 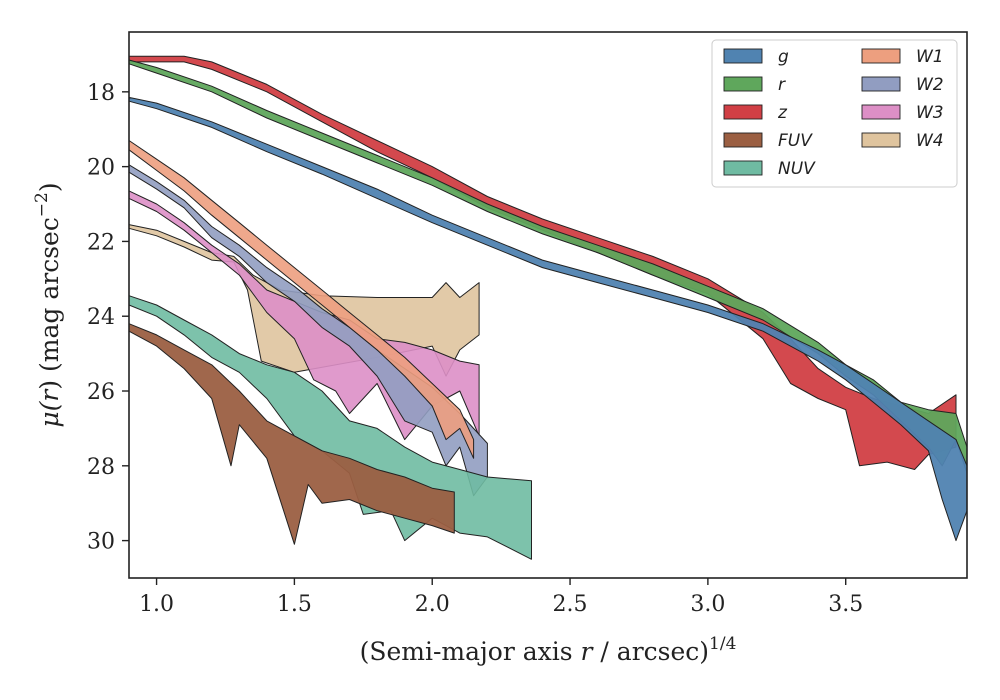 What do you see at coordinates (501, 597) in the screenshot?
I see `x-axis-ticks: 1.0 1.5 2.0 2.5 3.0 3.5` at bounding box center [501, 597].